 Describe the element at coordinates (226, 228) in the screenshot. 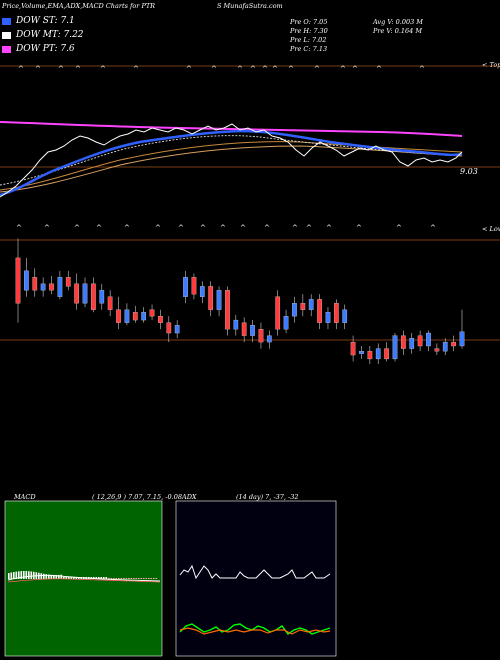

I see `lows-markers: ^ ^ ^ ^ ^ ^ ^ ^ ^ ^ ^ ^ ^ ^ ^ ^ ^` at that location.